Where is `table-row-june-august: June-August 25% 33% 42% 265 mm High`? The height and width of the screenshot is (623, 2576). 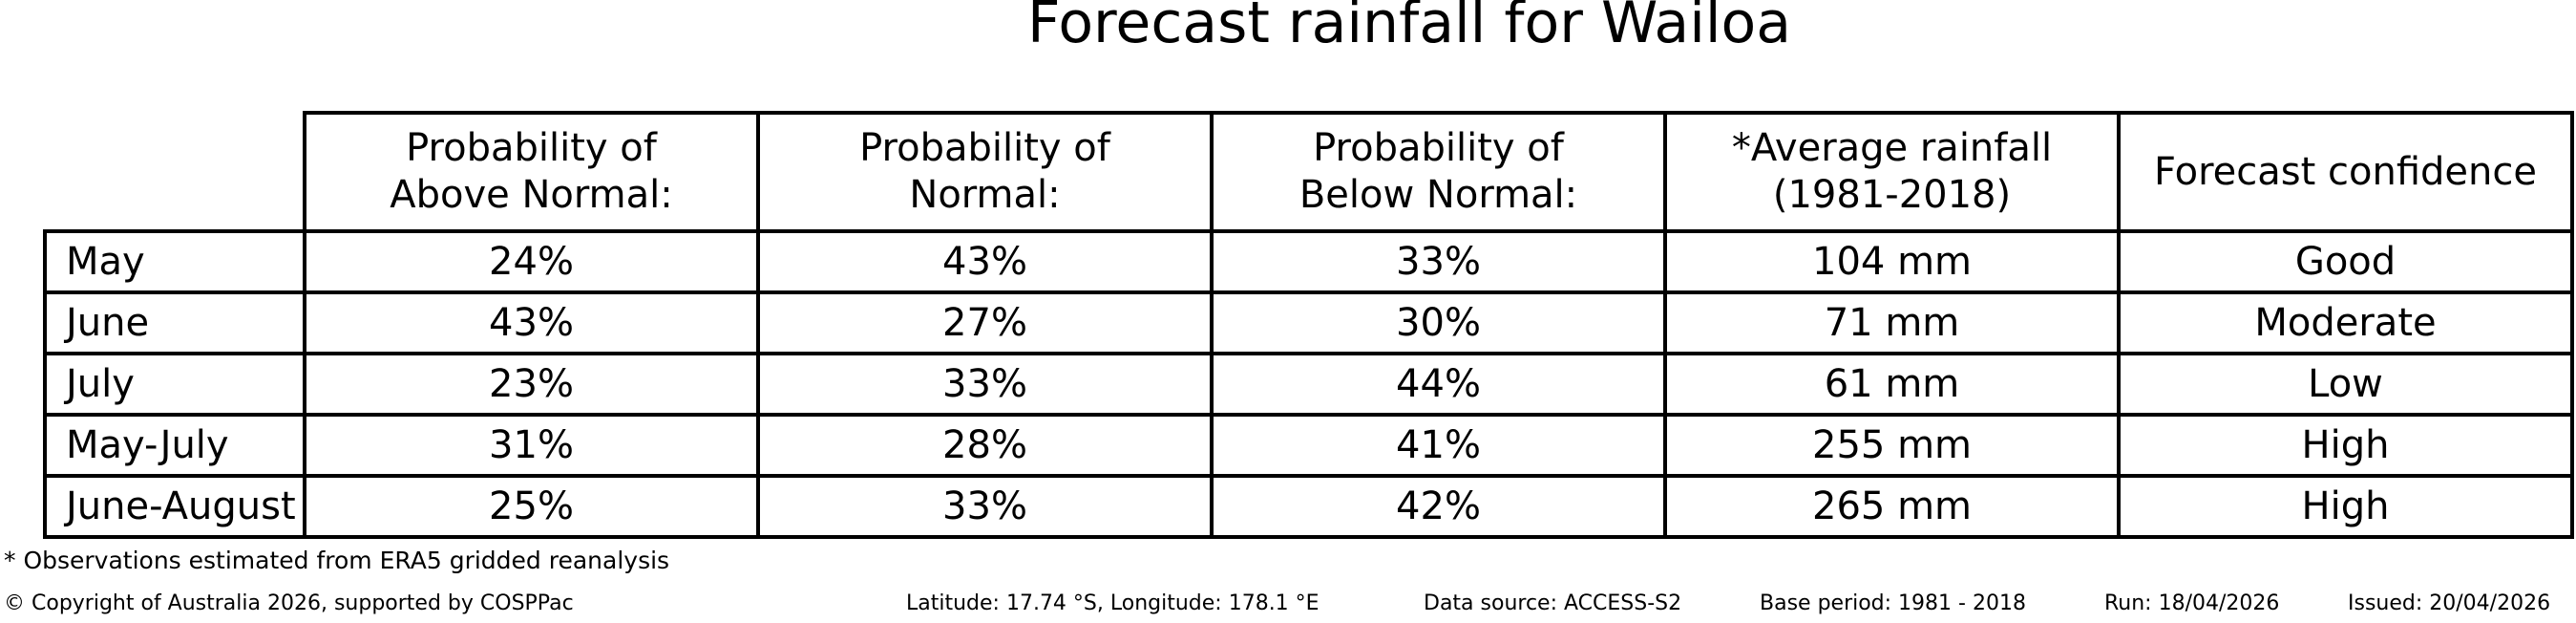 table-row-june-august: June-August 25% 33% 42% 265 mm High is located at coordinates (1308, 507).